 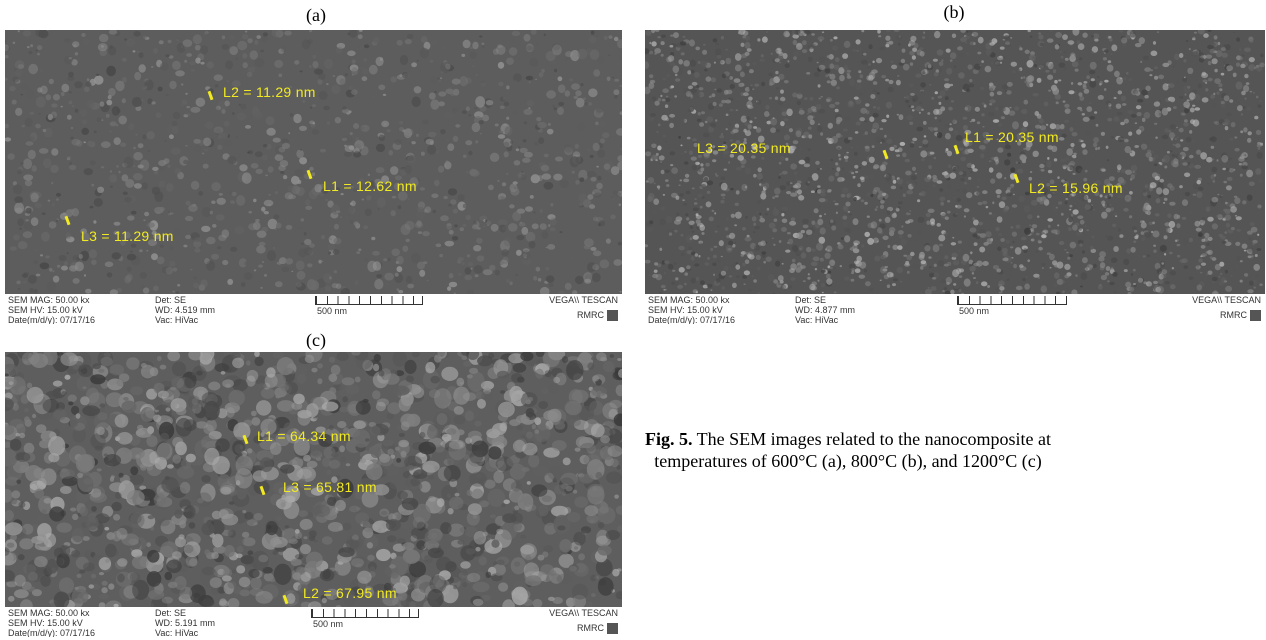 I want to click on measurement-label: L2 = 15.96 nm, so click(x=1076, y=188).